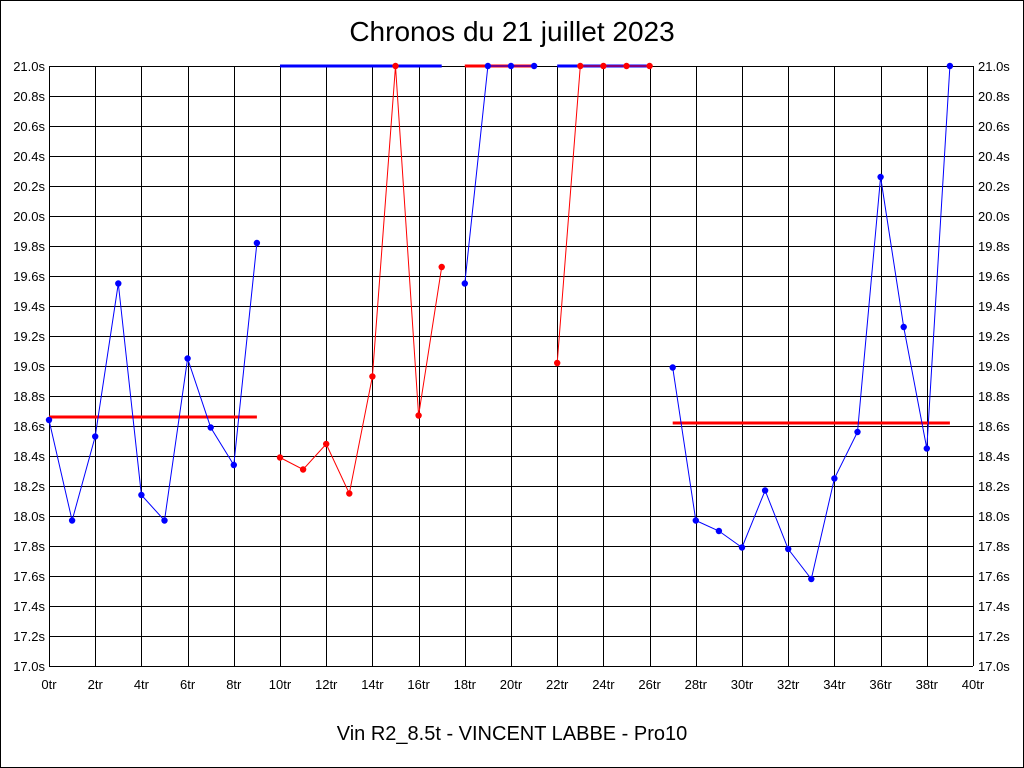 This screenshot has width=1024, height=768. What do you see at coordinates (142, 684) in the screenshot?
I see `x-tick-label: 4tr` at bounding box center [142, 684].